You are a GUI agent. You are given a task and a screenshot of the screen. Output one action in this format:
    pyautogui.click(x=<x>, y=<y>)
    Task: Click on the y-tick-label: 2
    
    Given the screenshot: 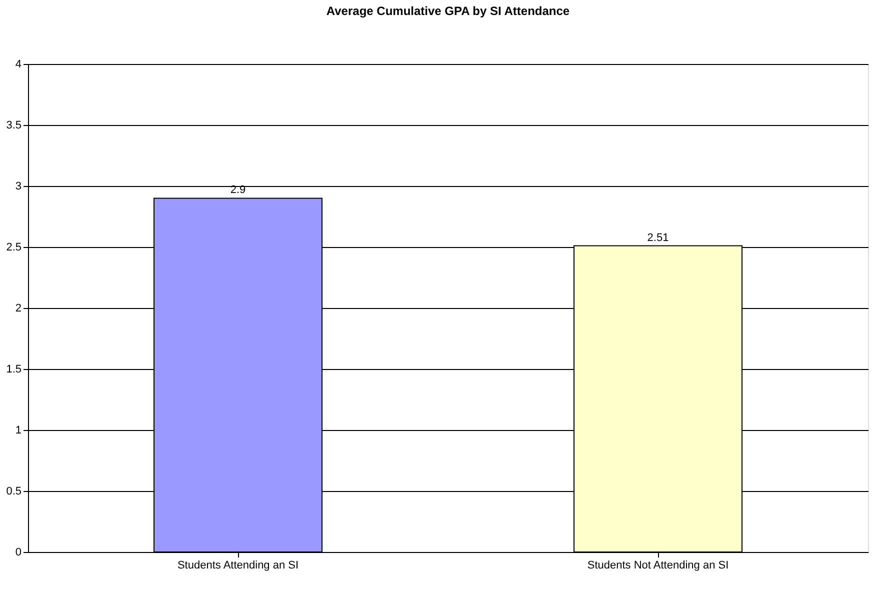 What is the action you would take?
    pyautogui.click(x=18, y=308)
    